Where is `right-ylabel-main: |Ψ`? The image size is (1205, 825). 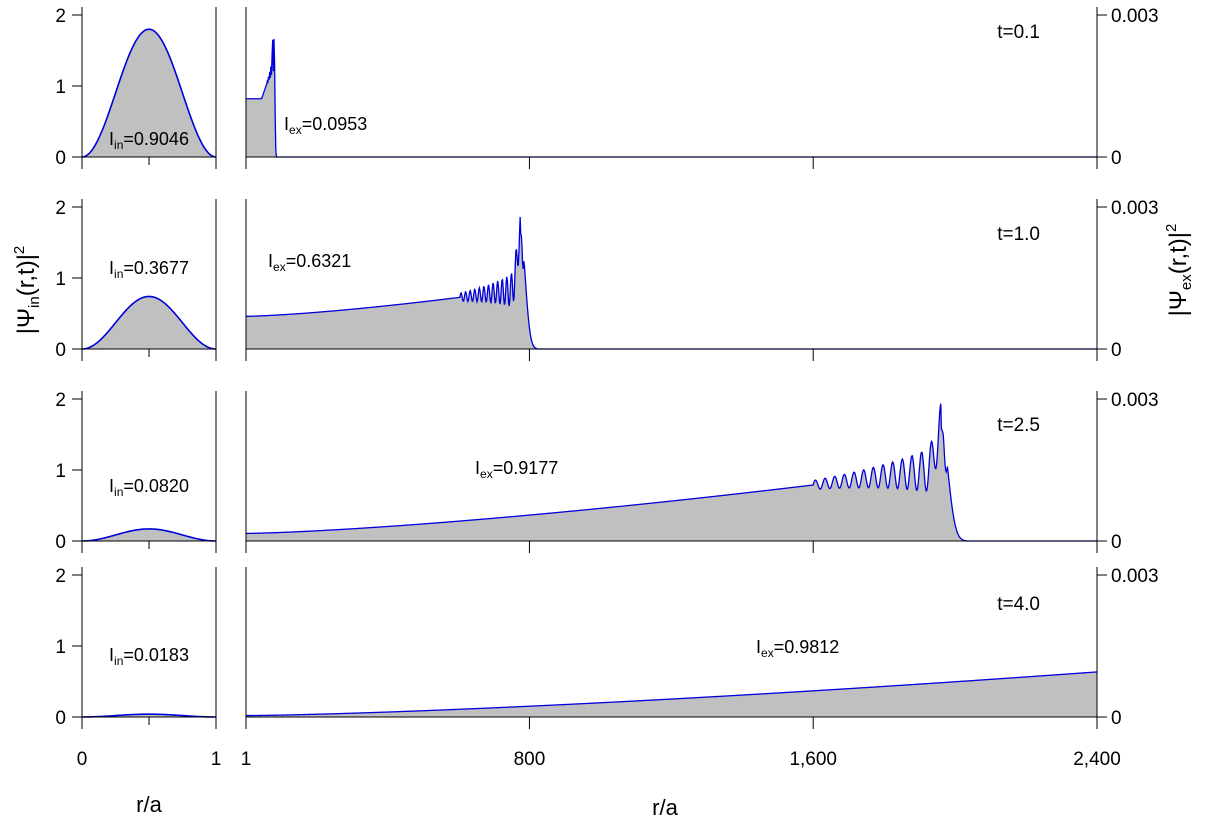 right-ylabel-main: |Ψ is located at coordinates (1178, 303).